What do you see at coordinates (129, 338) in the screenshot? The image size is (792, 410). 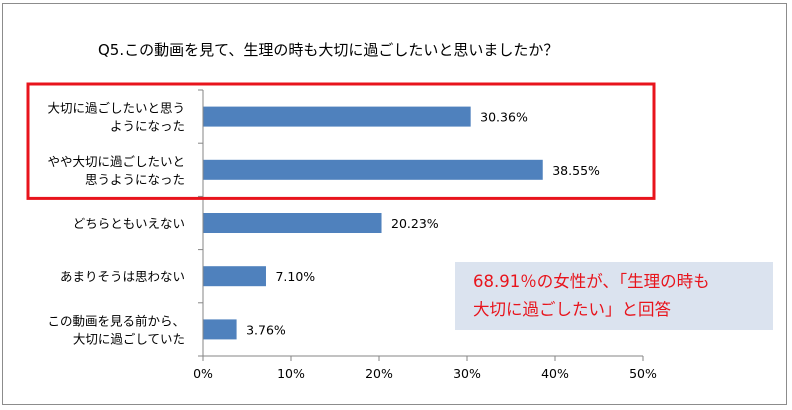 I see `category-label: 大切に過ごしていた` at bounding box center [129, 338].